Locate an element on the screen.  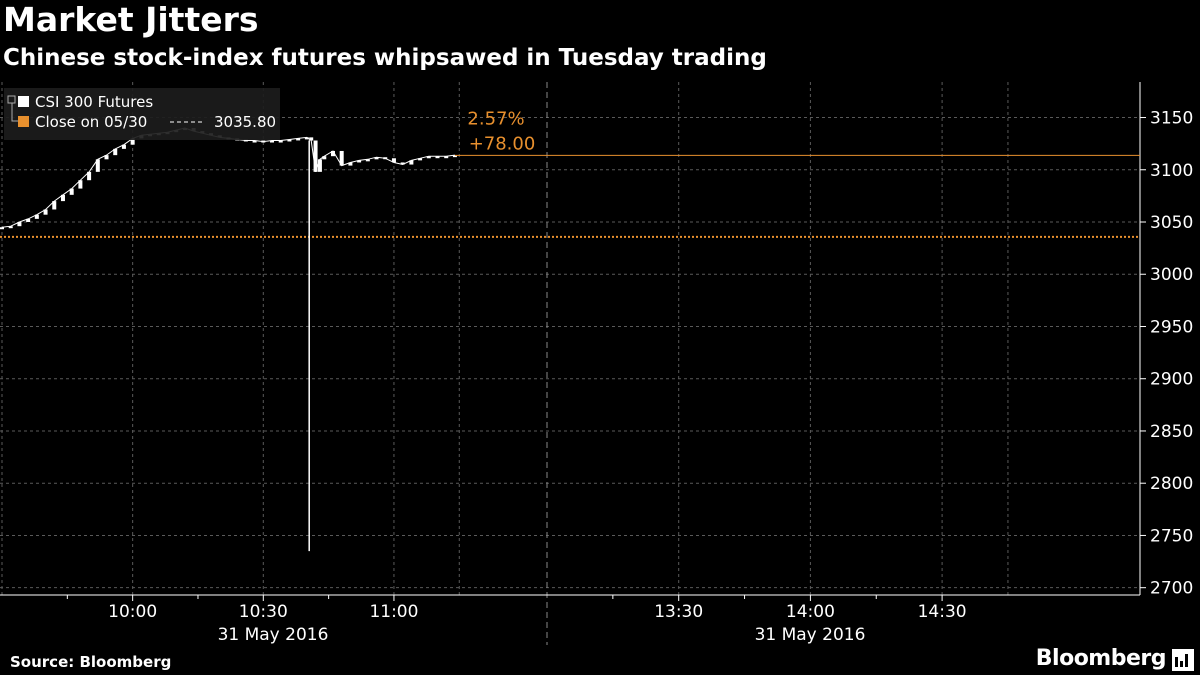
source-note: Source: Bloomberg is located at coordinates (91, 662).